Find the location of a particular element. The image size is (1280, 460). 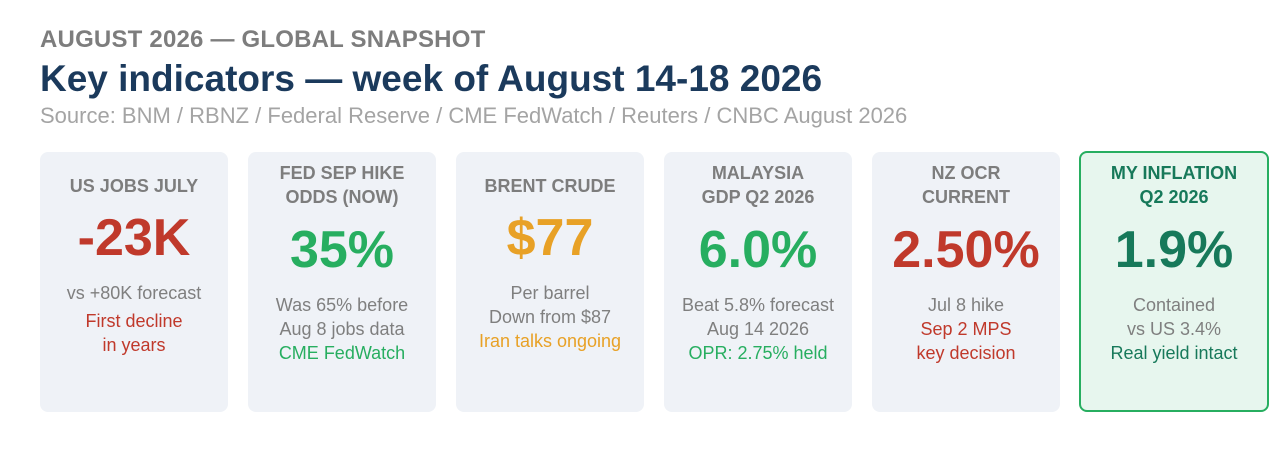

card-note: Contained is located at coordinates (1174, 305).